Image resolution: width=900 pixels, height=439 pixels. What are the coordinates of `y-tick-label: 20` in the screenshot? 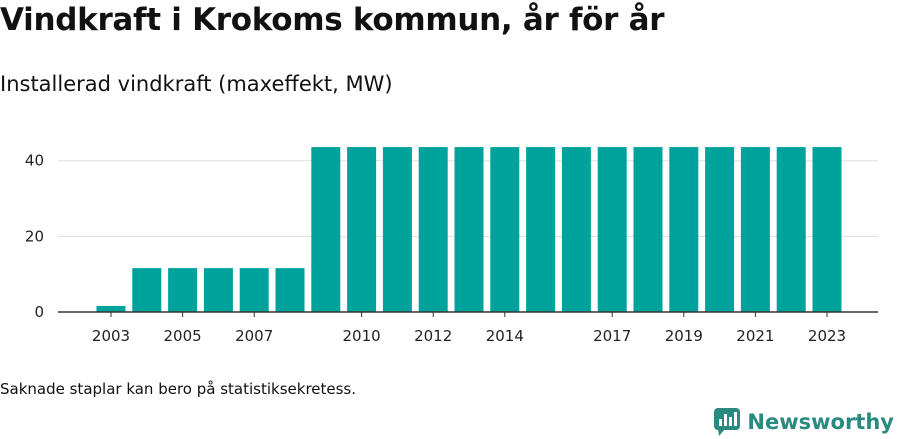 It's located at (34, 236).